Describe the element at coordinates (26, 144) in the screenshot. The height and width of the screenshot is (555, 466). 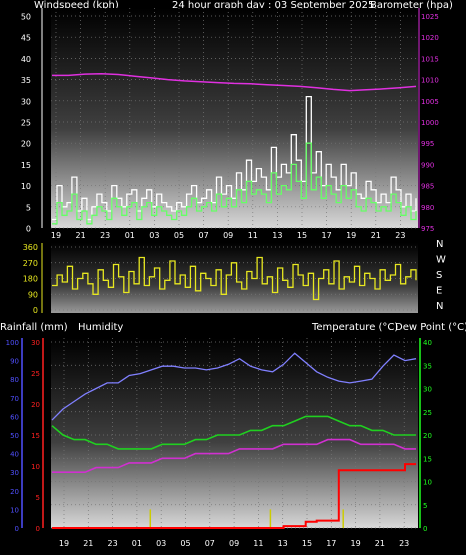
I see `wind-tick-label: 20` at that location.